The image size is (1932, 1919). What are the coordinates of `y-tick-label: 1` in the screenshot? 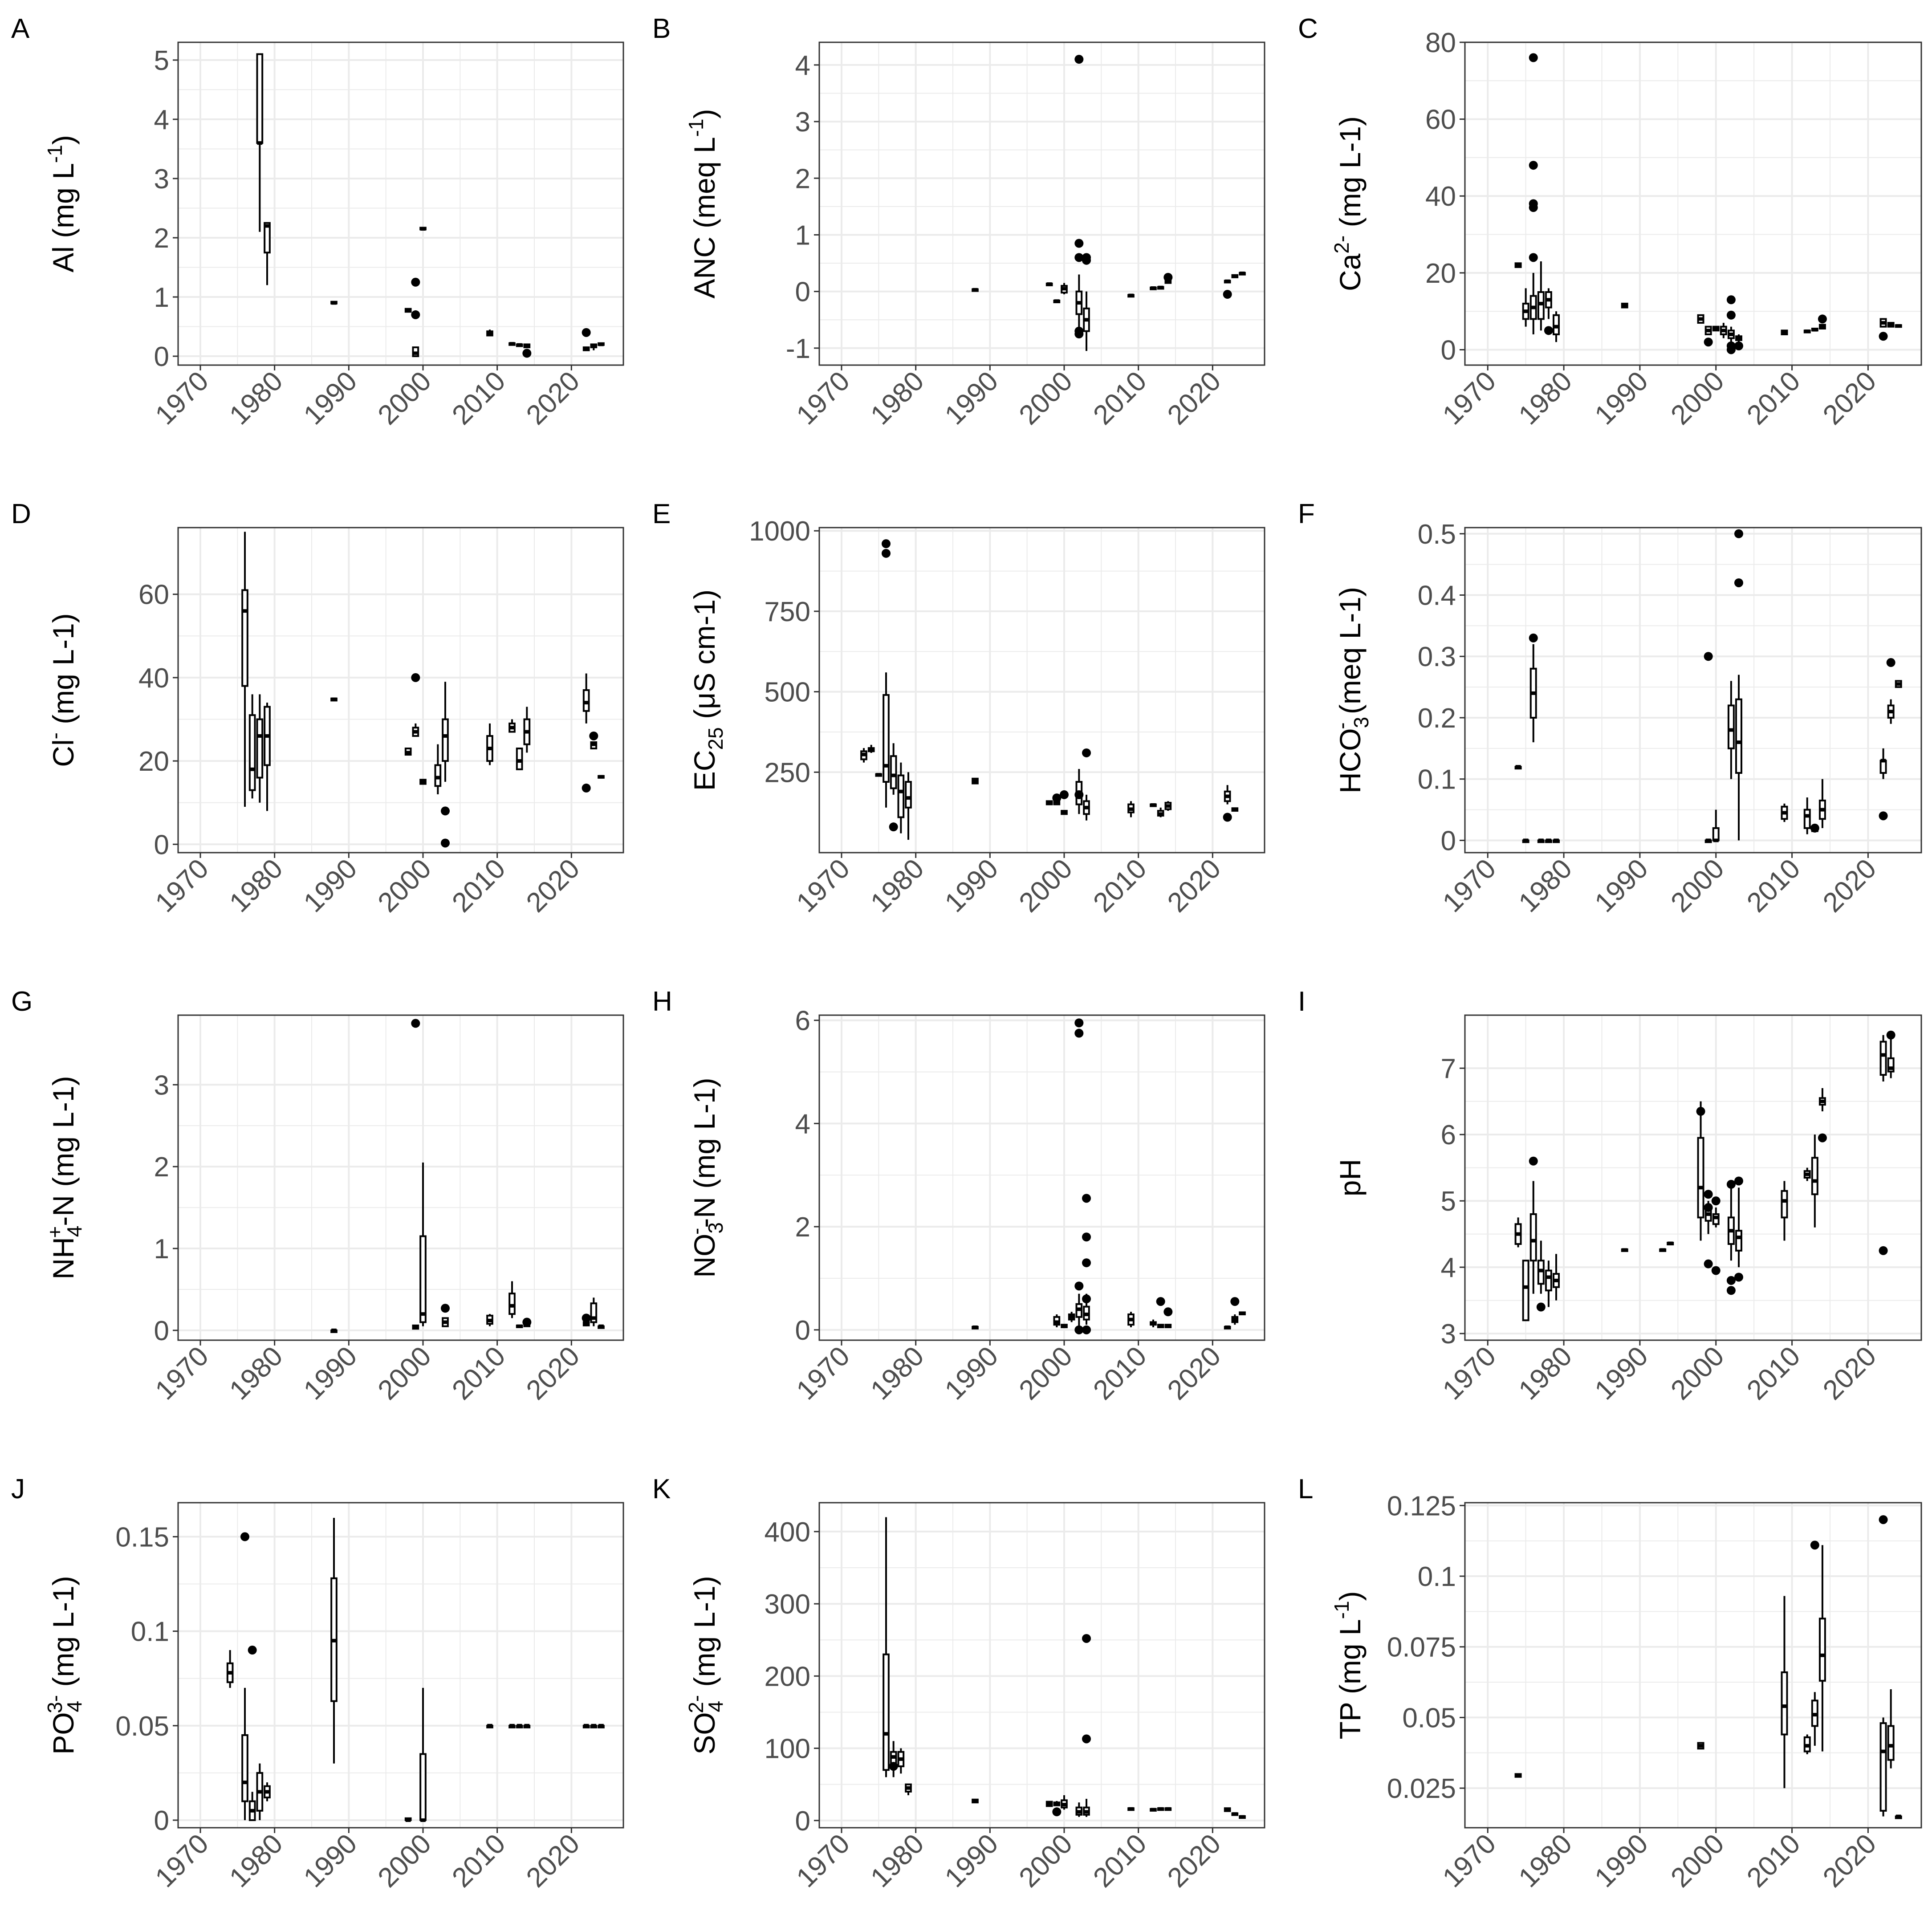 It's located at (162, 1249).